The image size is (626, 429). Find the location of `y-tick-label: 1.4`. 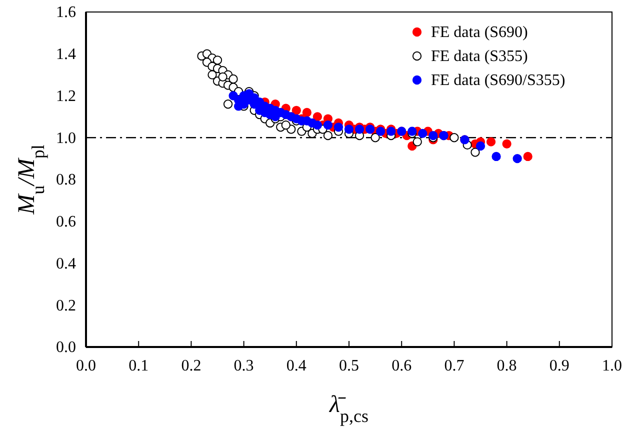

y-tick-label: 1.4 is located at coordinates (66, 54).